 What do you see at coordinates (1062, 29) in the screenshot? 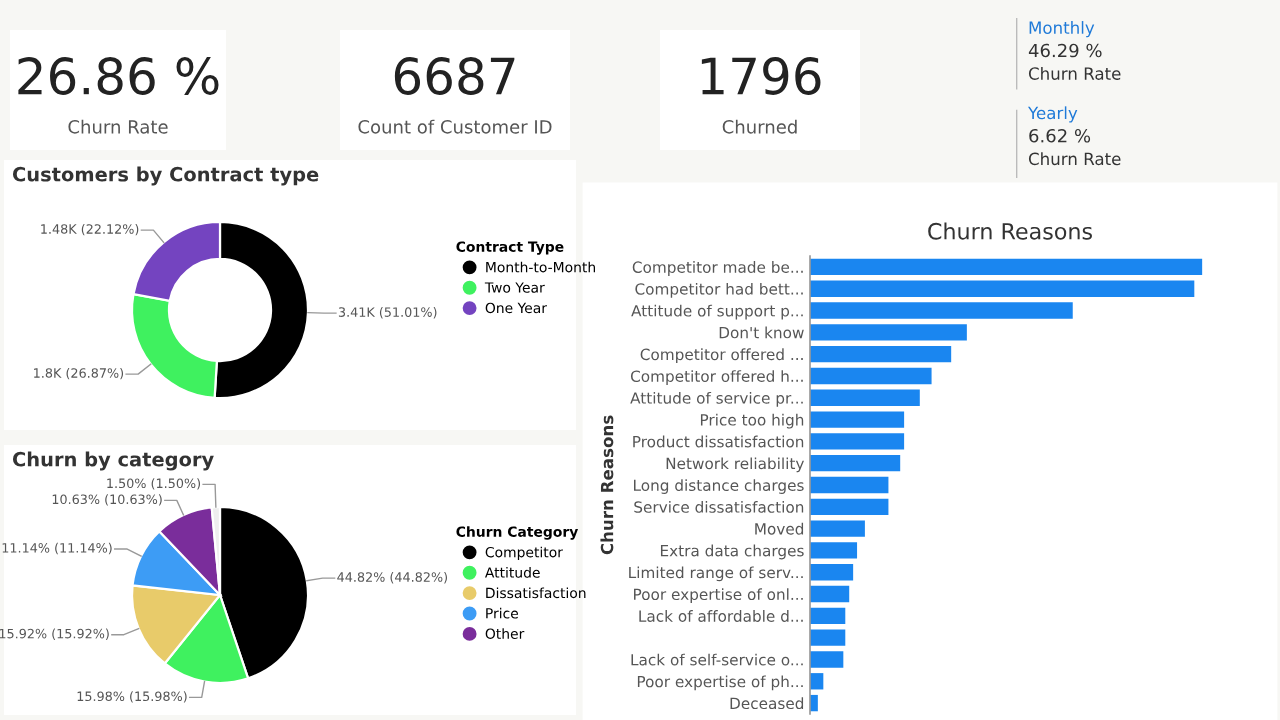
I see `text: Monthly` at bounding box center [1062, 29].